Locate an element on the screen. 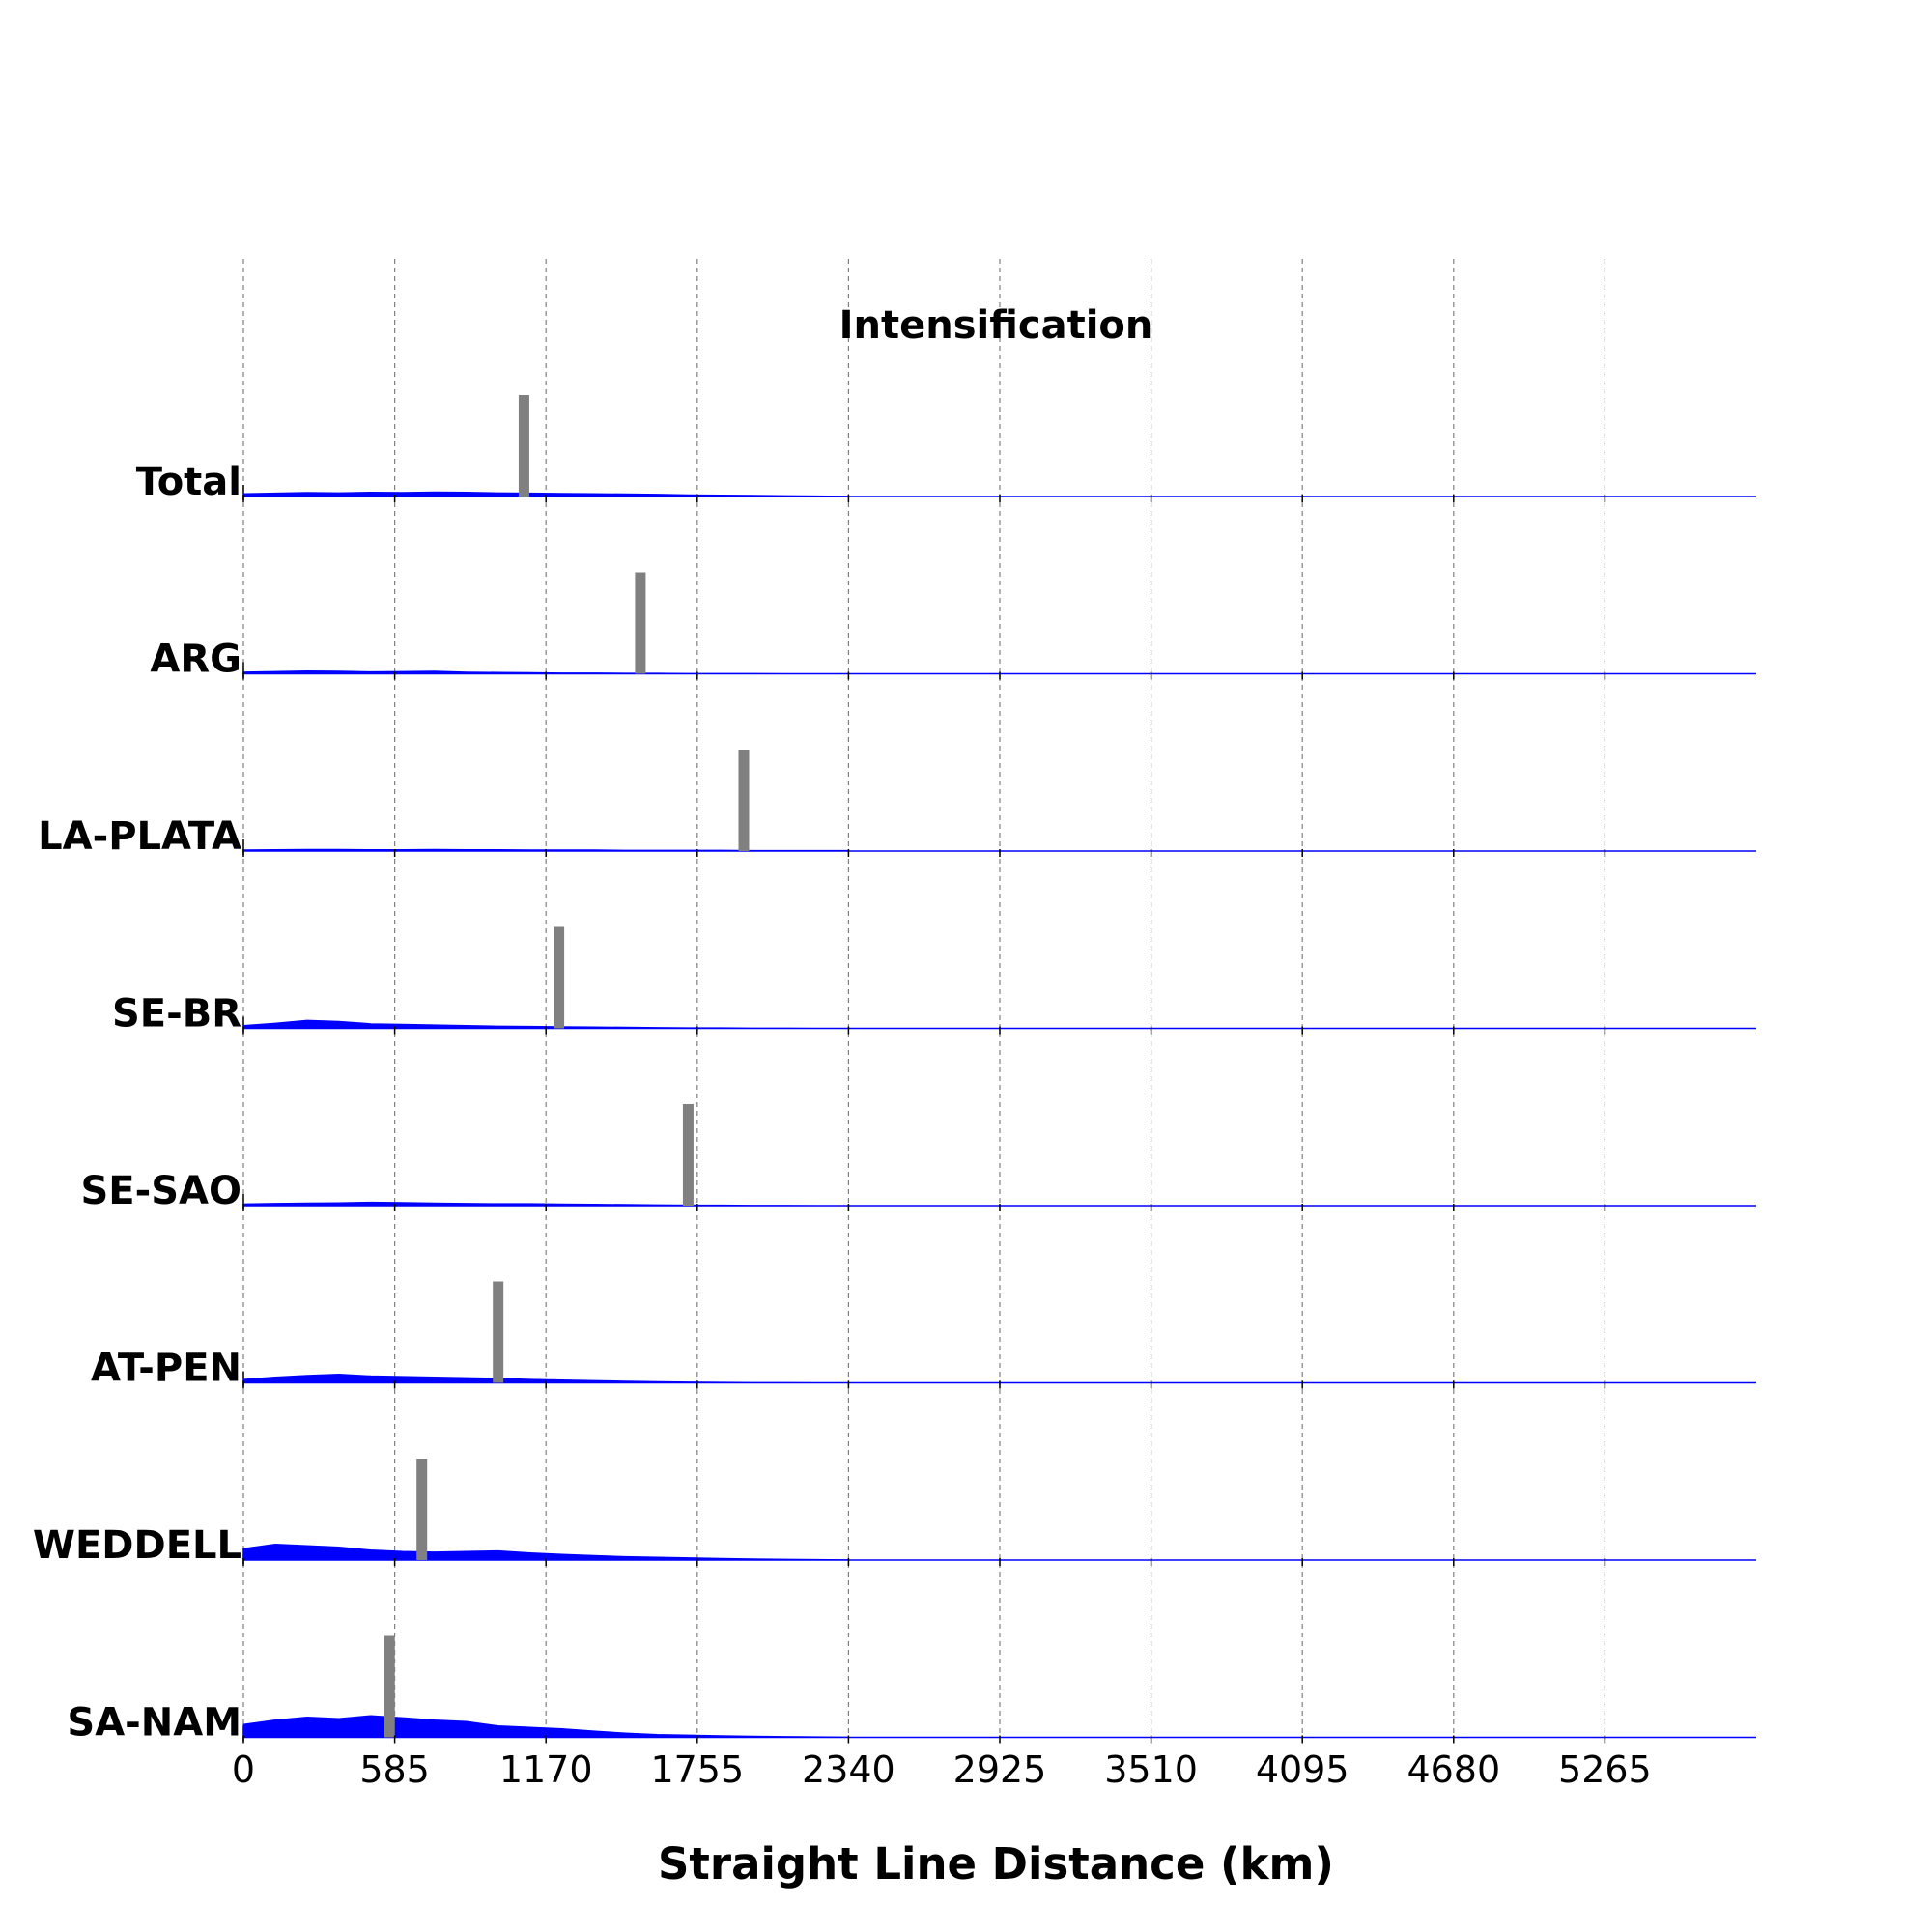 This screenshot has width=1932, height=1932. row-label: SA-NAM is located at coordinates (154, 1723).